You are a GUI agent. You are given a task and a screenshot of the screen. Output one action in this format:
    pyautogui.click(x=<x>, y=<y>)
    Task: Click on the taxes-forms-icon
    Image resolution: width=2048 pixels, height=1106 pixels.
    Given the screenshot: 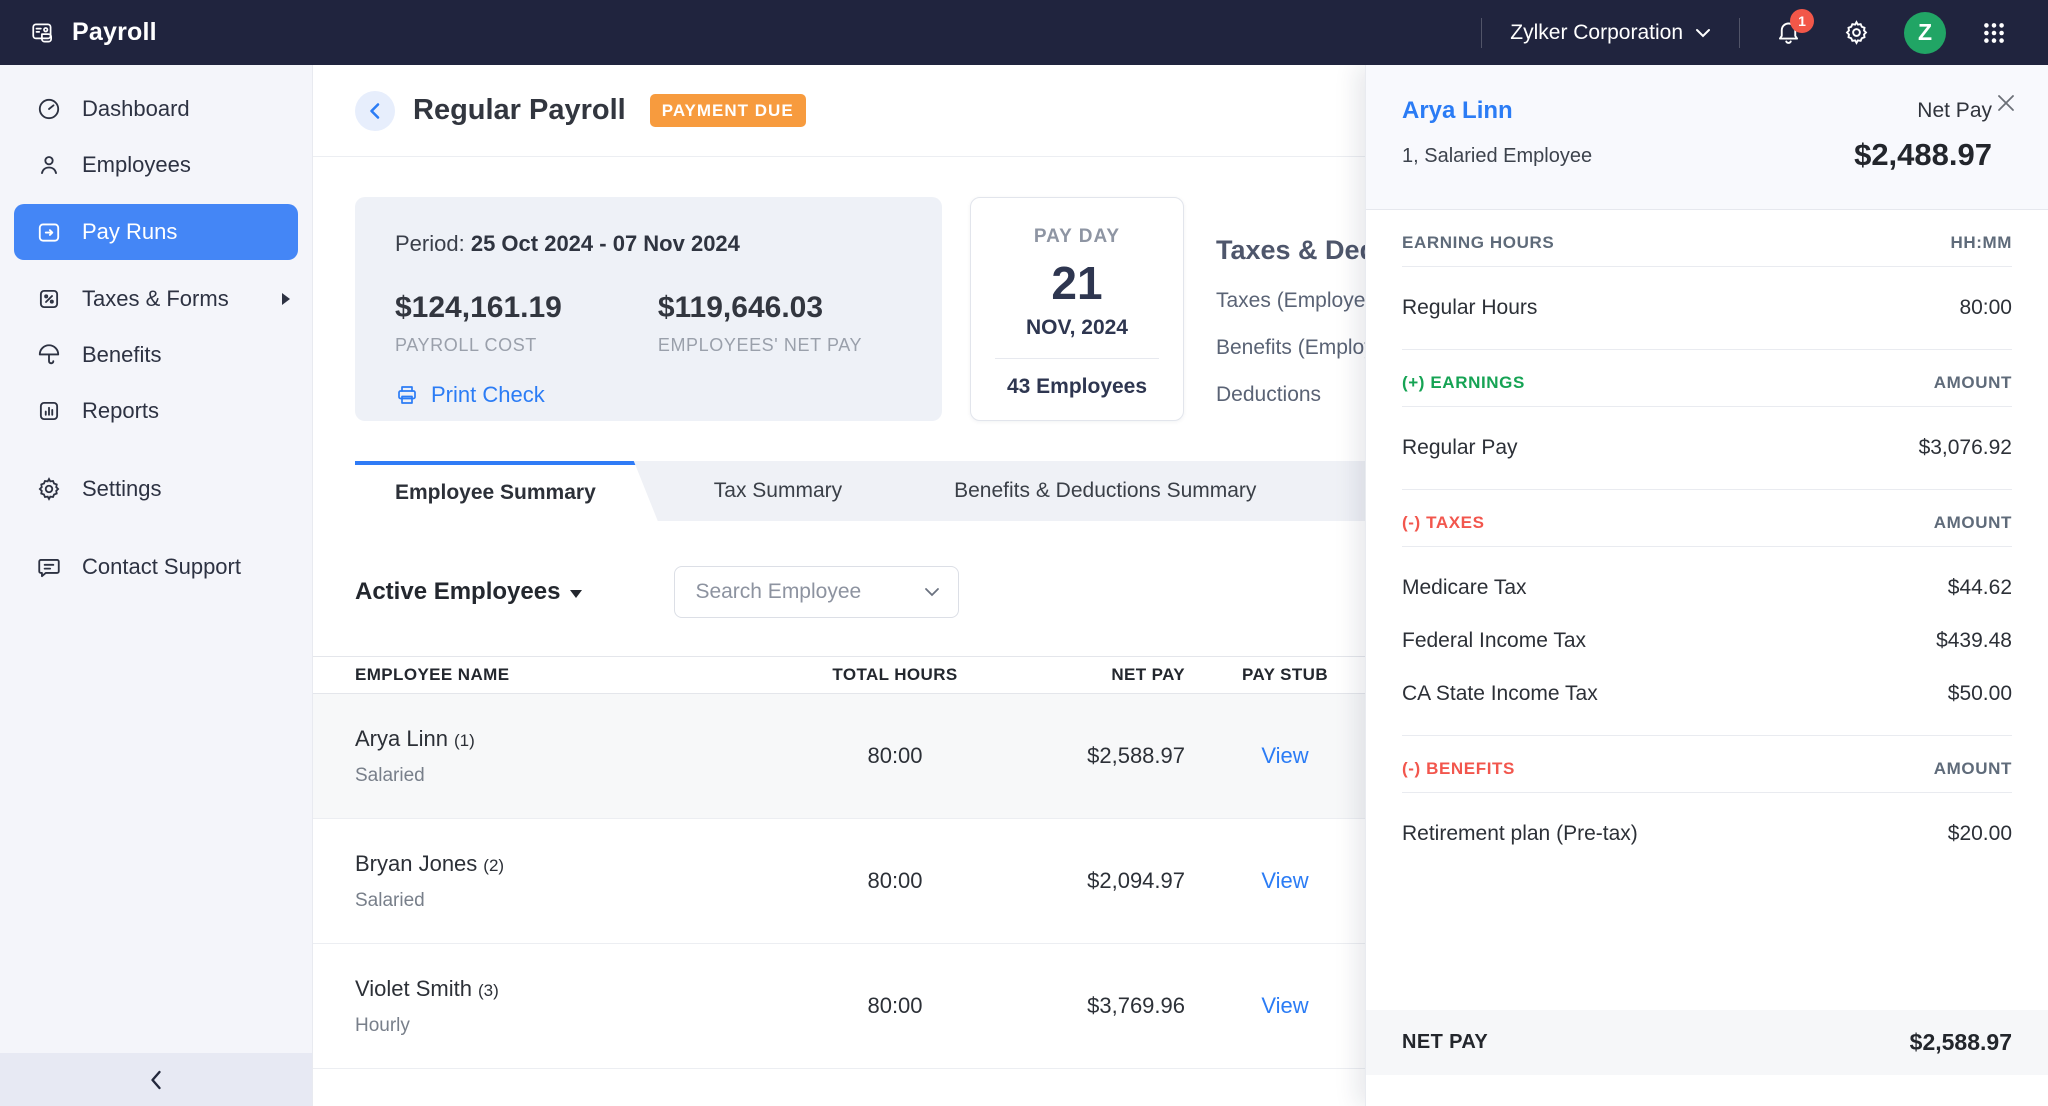 What is the action you would take?
    pyautogui.click(x=49, y=299)
    